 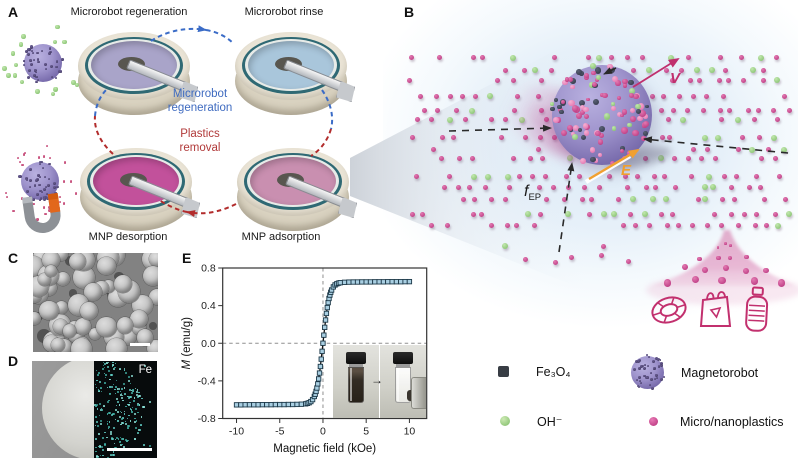 I want to click on vial-cap, so click(x=356, y=358).